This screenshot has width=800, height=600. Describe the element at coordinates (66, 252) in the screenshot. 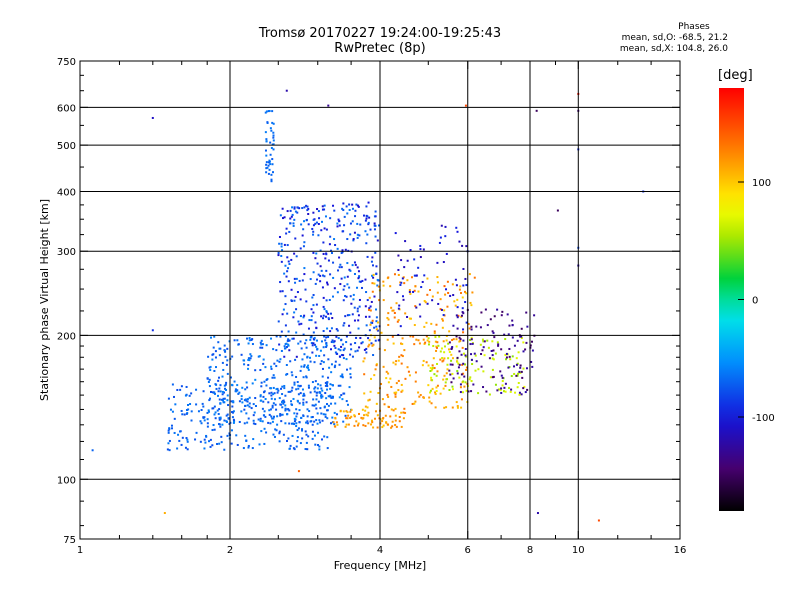

I see `y-tick-label: 300` at that location.